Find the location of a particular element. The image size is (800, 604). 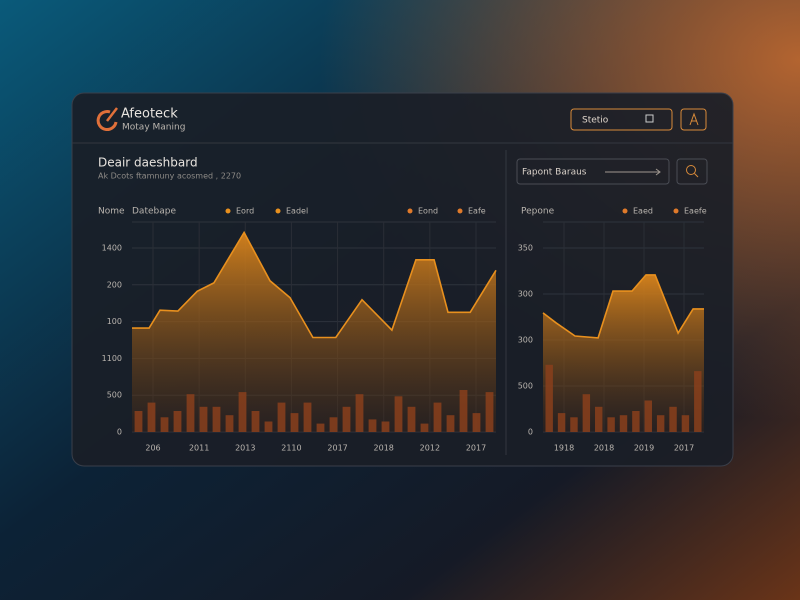

button is located at coordinates (621, 119).